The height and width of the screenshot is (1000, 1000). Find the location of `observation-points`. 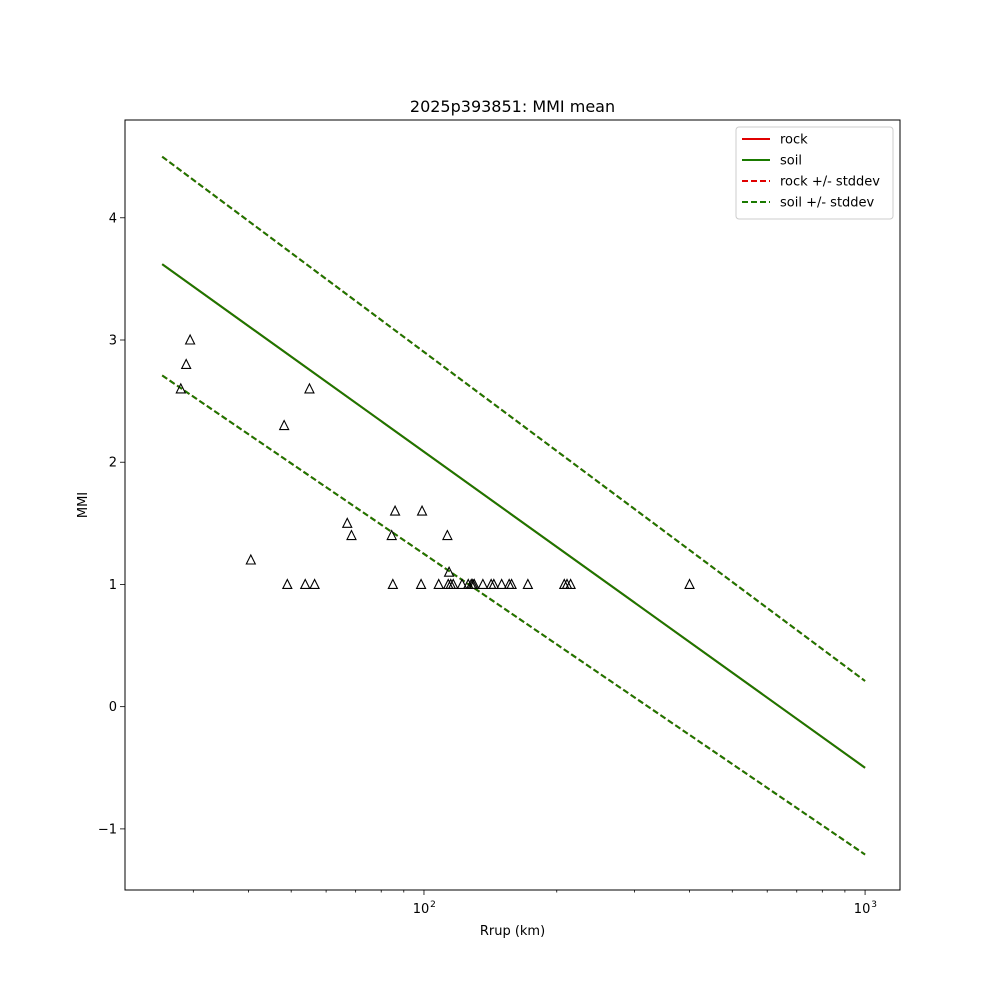

observation-points is located at coordinates (435, 461).